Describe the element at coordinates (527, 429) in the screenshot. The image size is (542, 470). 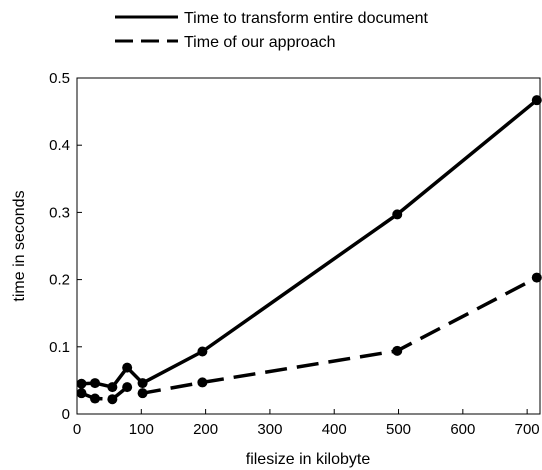
I see `x-tick-label: 700` at that location.